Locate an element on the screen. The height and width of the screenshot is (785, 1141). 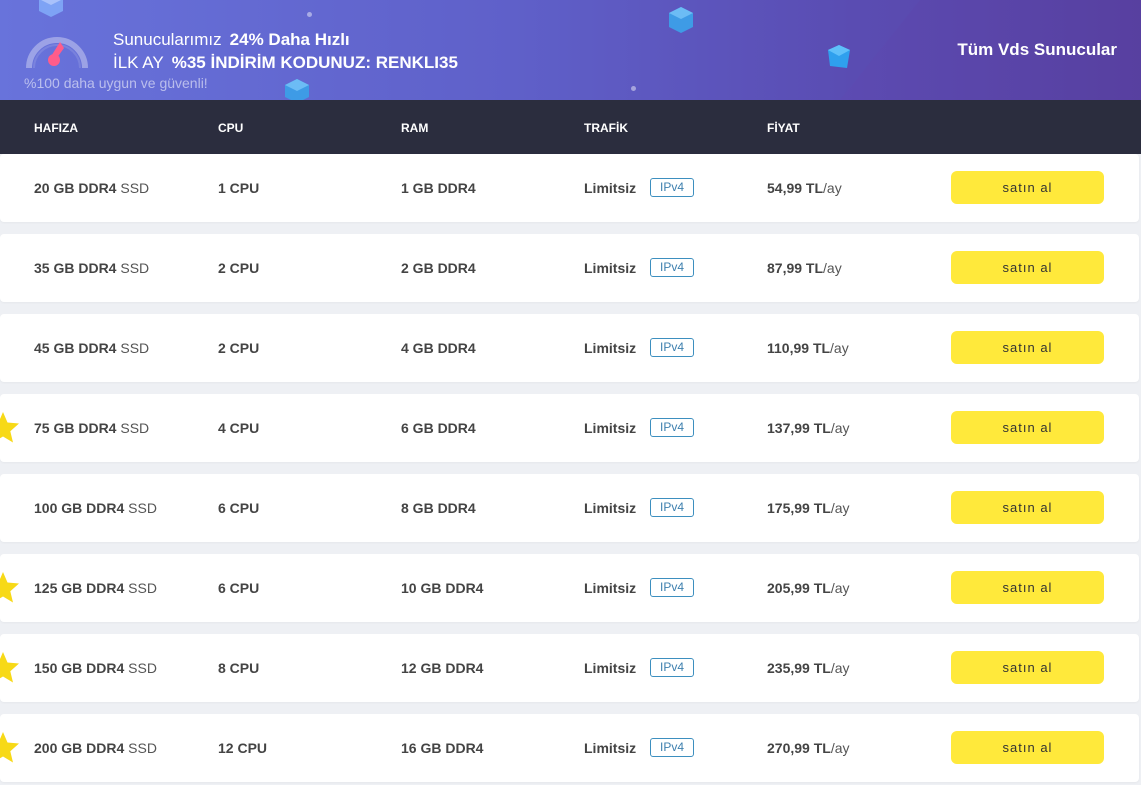
price-cell: 54,99 TL/ay is located at coordinates (804, 188).